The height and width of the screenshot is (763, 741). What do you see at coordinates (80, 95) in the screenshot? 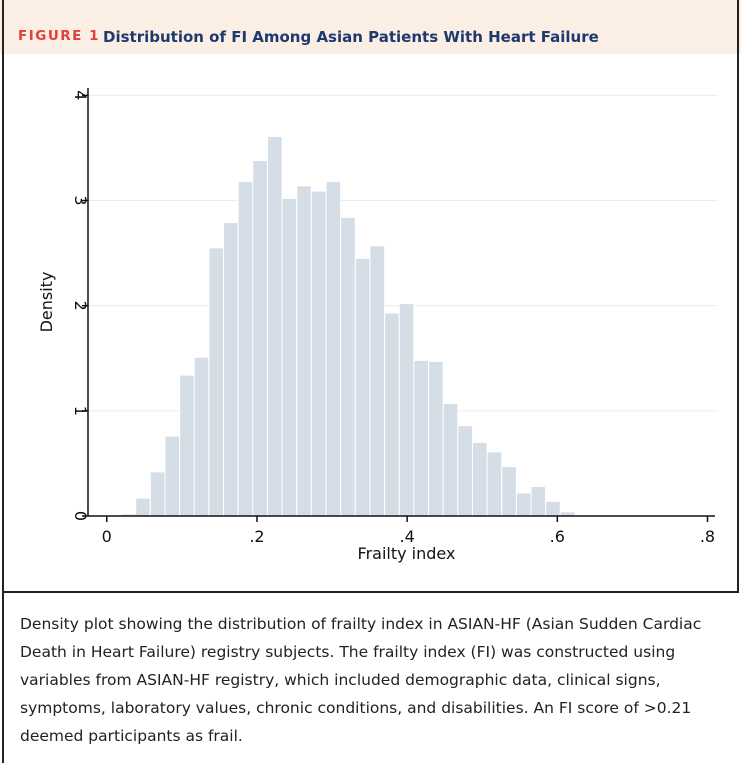
I see `y-tick-label: 4` at bounding box center [80, 95].